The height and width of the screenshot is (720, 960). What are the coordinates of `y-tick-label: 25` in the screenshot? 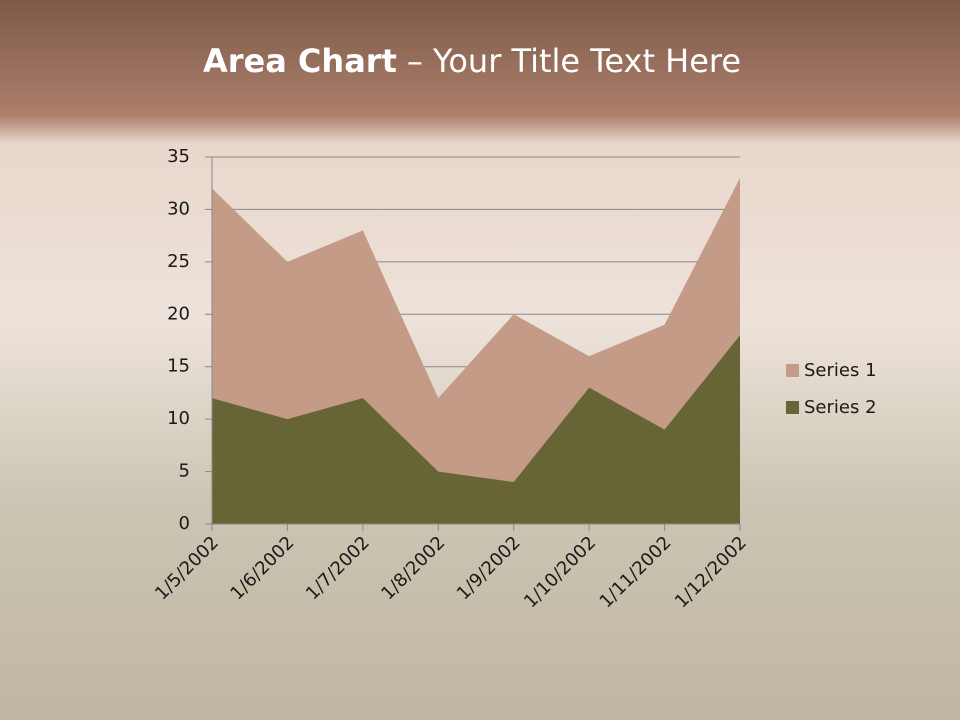 It's located at (178, 261).